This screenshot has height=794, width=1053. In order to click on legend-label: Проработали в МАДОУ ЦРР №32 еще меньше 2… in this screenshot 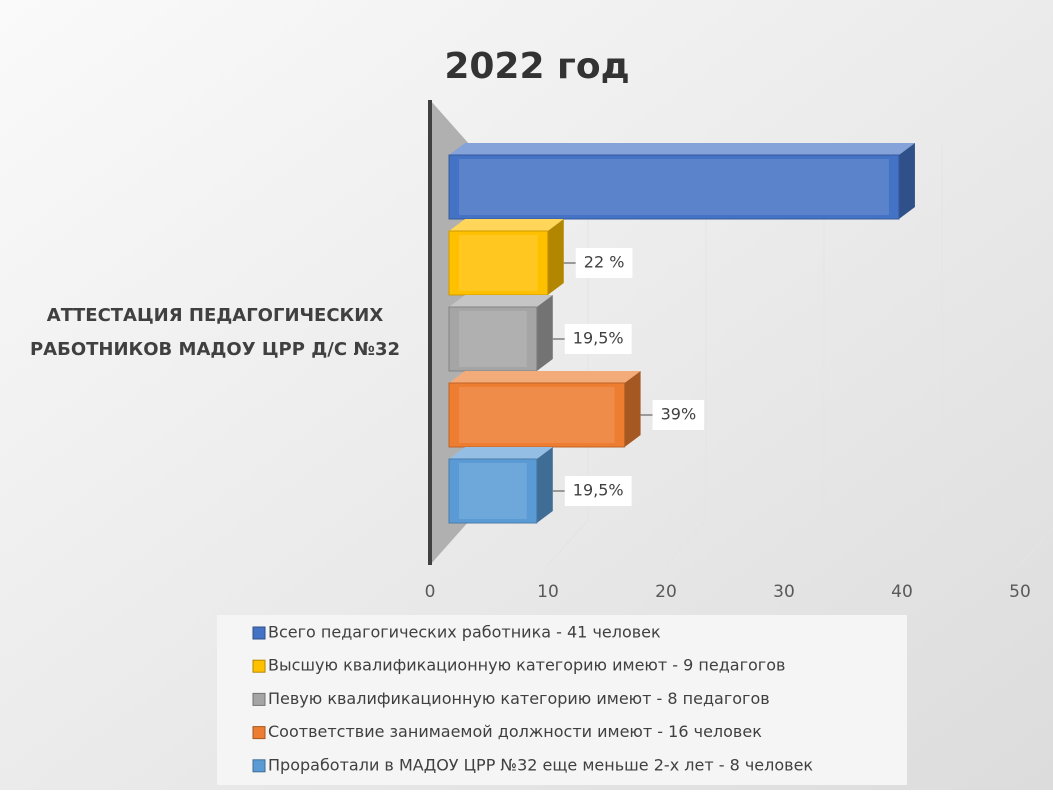, I will do `click(540, 764)`.